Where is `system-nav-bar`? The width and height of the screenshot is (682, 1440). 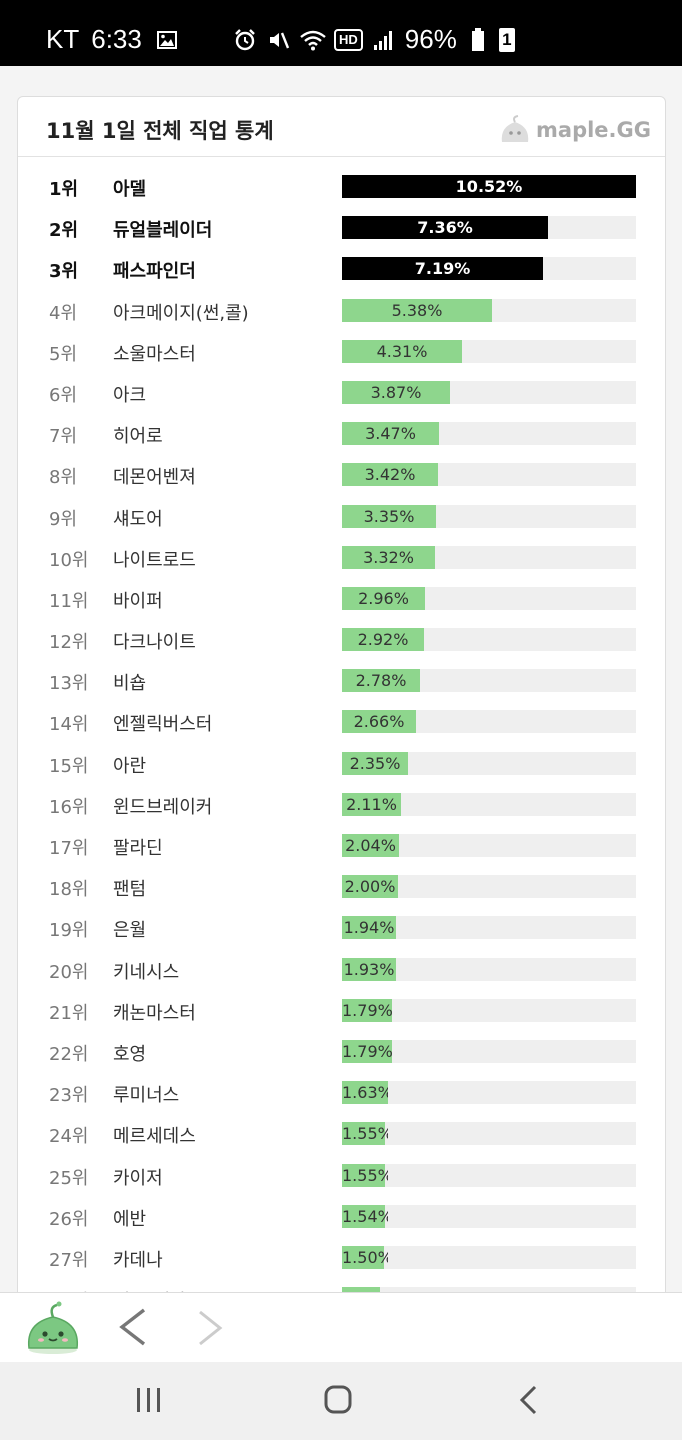 system-nav-bar is located at coordinates (341, 1401).